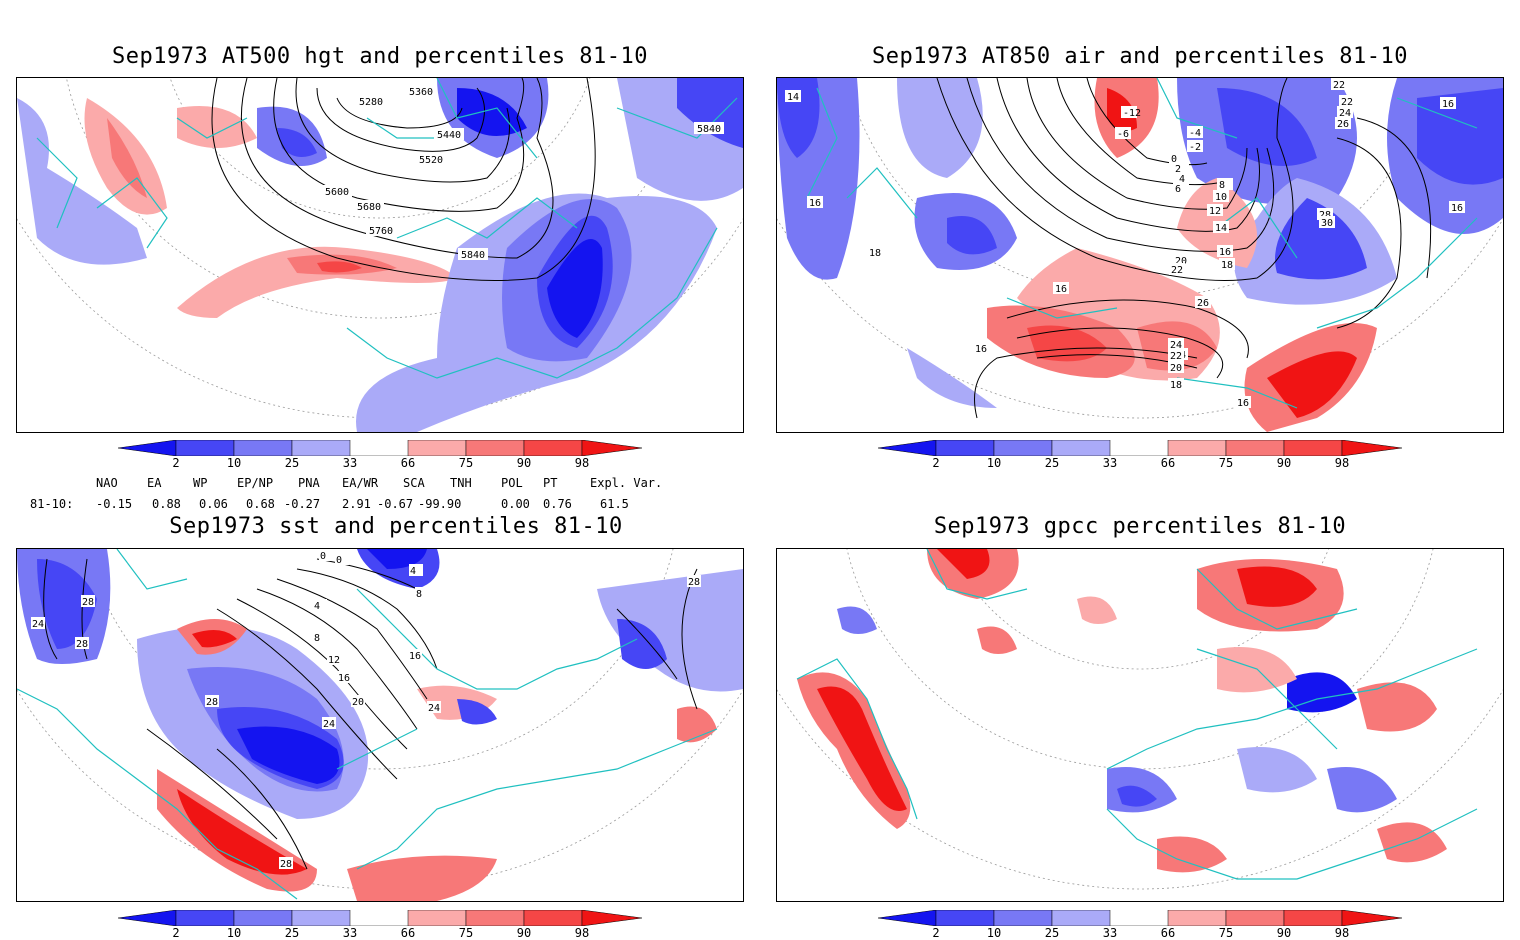  I want to click on colorbar-label: 66, so click(408, 933).